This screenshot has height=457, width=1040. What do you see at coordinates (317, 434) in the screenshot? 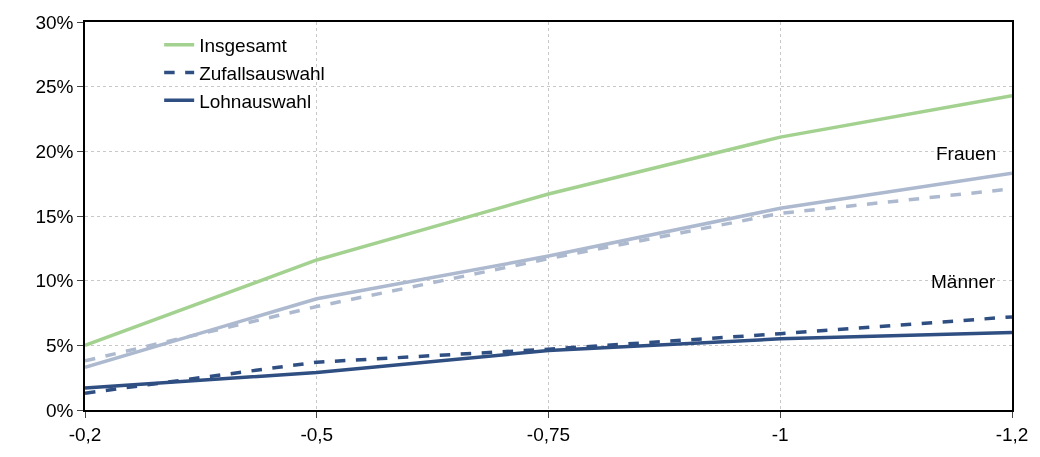
I see `x-tick-label: -0,5` at bounding box center [317, 434].